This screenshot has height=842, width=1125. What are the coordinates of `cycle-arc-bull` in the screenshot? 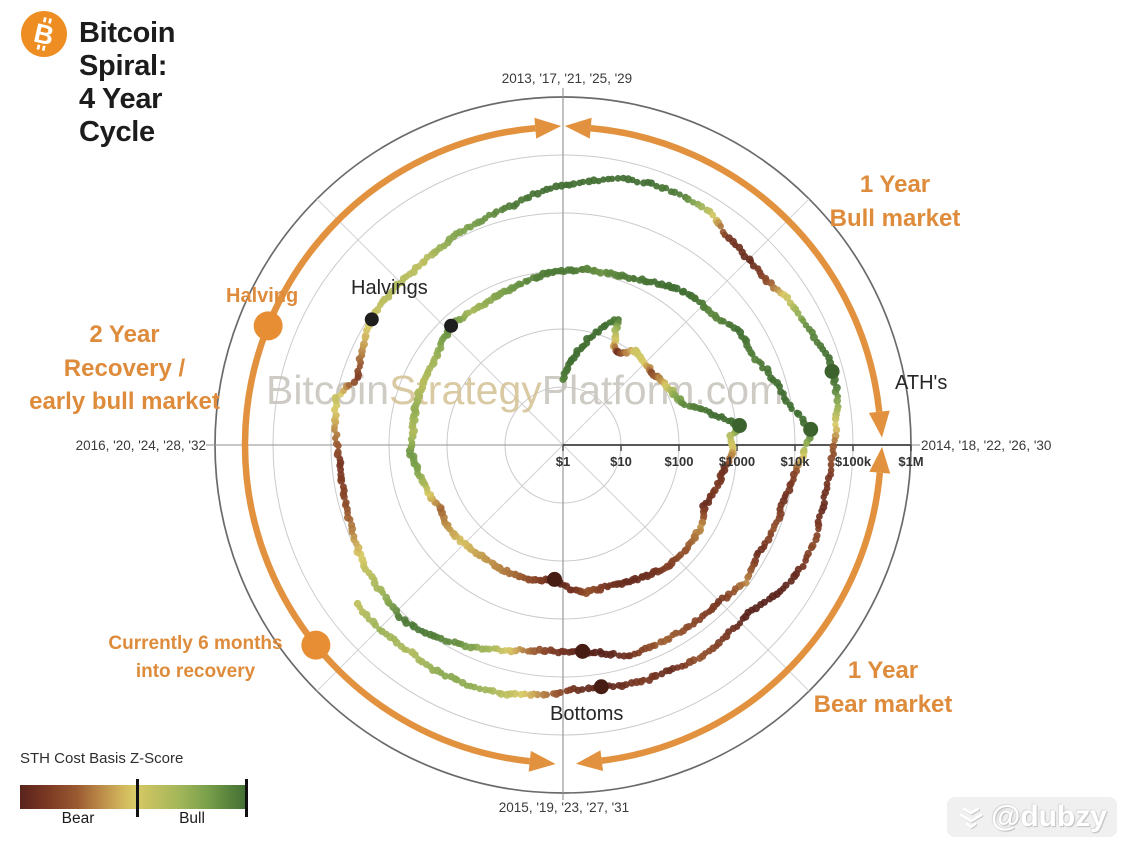 It's located at (736, 268).